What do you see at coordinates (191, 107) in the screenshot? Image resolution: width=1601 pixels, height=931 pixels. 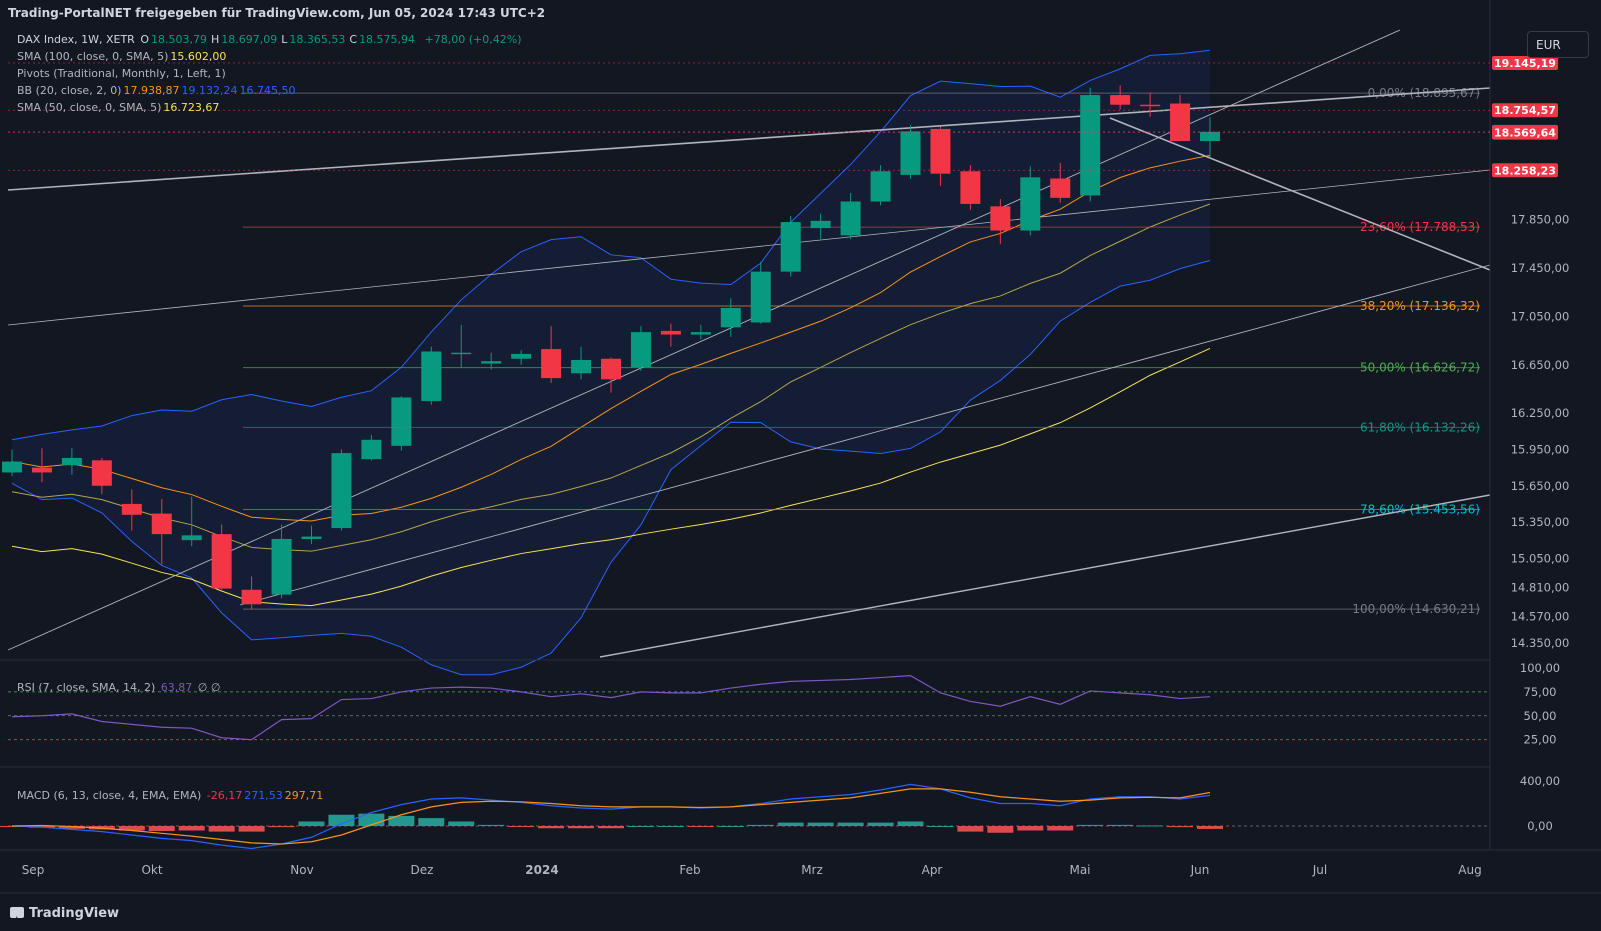 I see `legend-indicator-value: 16.723,67` at bounding box center [191, 107].